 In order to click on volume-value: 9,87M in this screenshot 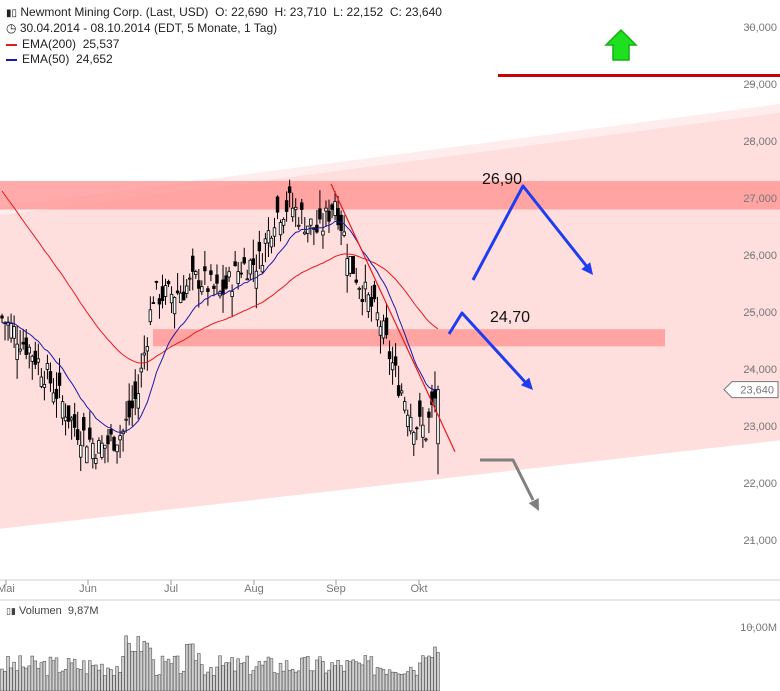, I will do `click(83, 611)`.